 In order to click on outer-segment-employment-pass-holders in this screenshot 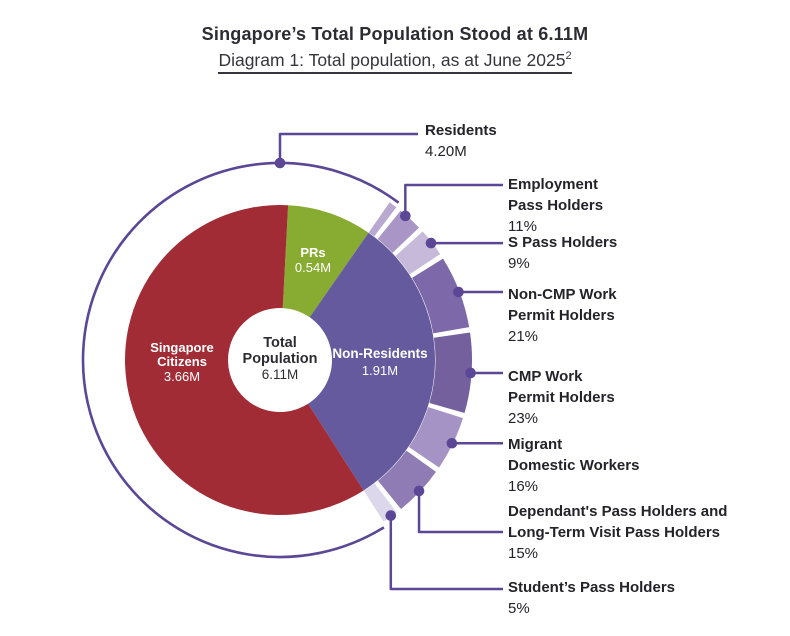, I will do `click(398, 231)`.